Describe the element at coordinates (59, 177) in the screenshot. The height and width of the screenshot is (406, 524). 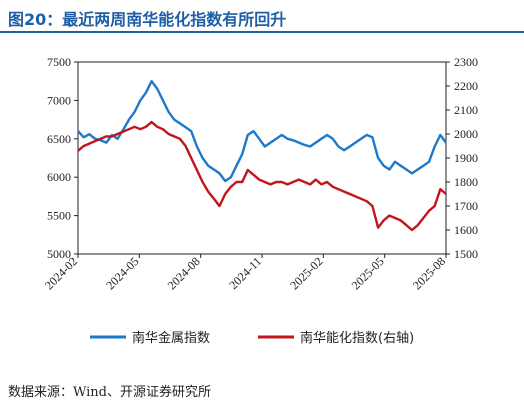
I see `left-tick-label: 6000` at that location.